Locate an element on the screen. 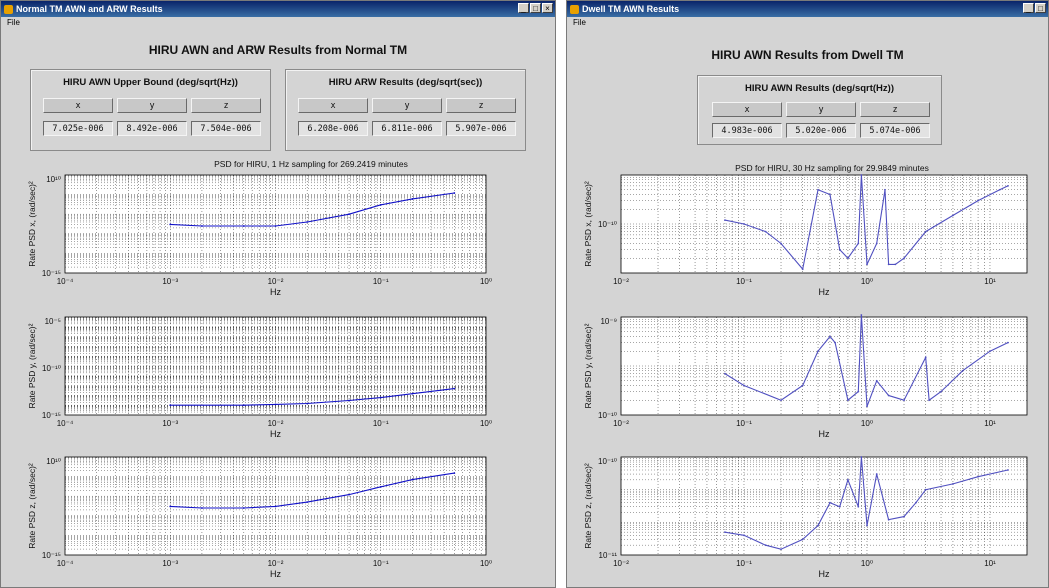  plot-area is located at coordinates (824, 224).